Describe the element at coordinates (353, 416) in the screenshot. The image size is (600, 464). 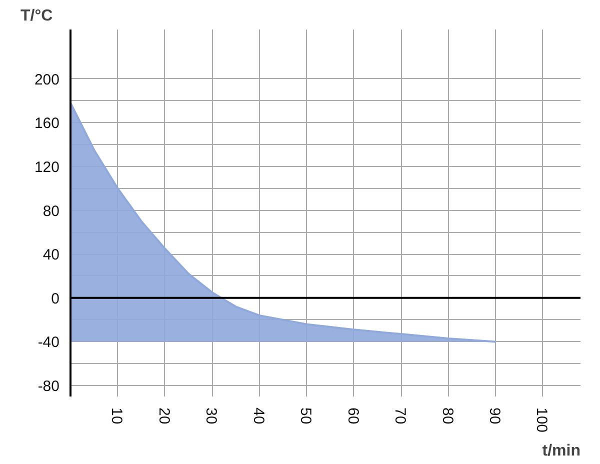
I see `x-tick-label: 60` at that location.